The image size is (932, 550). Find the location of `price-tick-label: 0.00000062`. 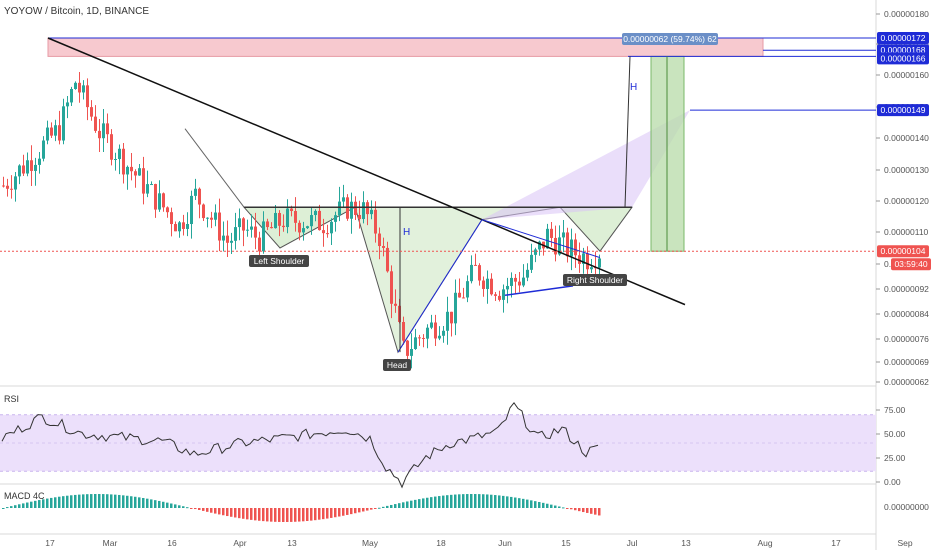

price-tick-label: 0.00000062 is located at coordinates (906, 382).